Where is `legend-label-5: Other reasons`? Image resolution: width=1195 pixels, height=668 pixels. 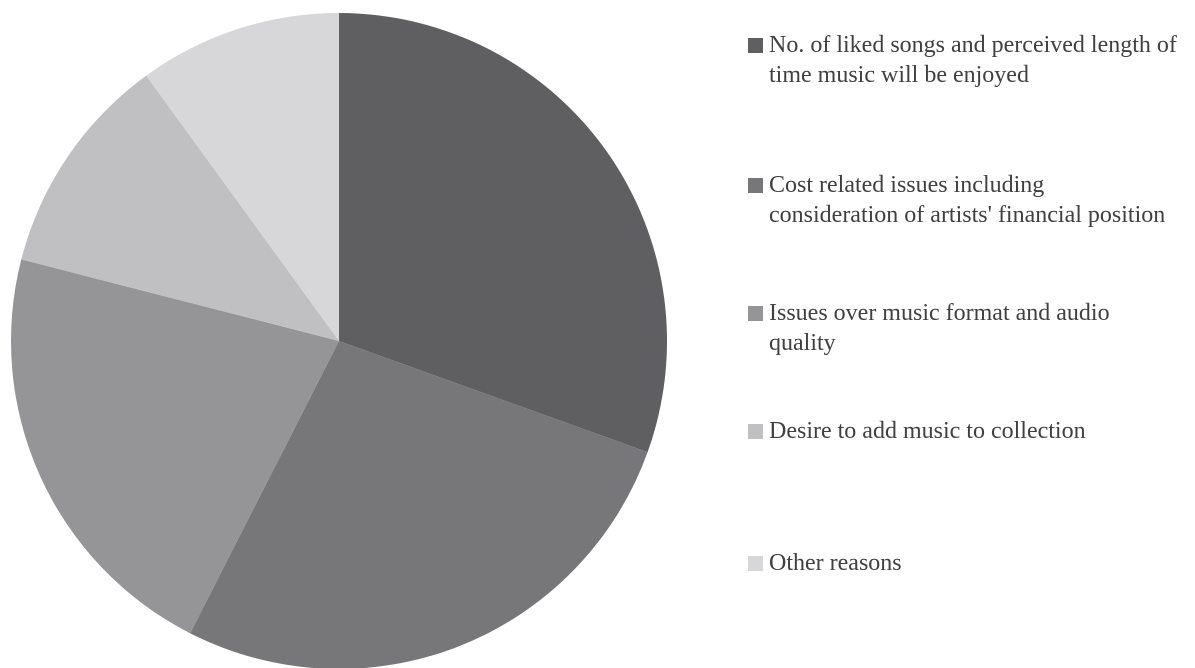 legend-label-5: Other reasons is located at coordinates (835, 563).